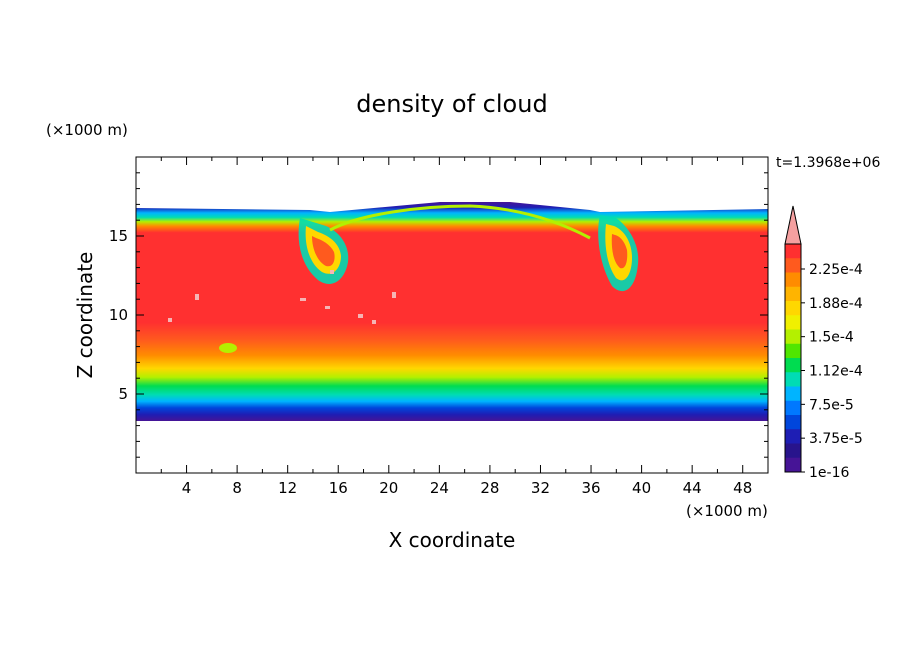 This screenshot has width=904, height=654. What do you see at coordinates (540, 488) in the screenshot?
I see `x-tick-label: 32` at bounding box center [540, 488].